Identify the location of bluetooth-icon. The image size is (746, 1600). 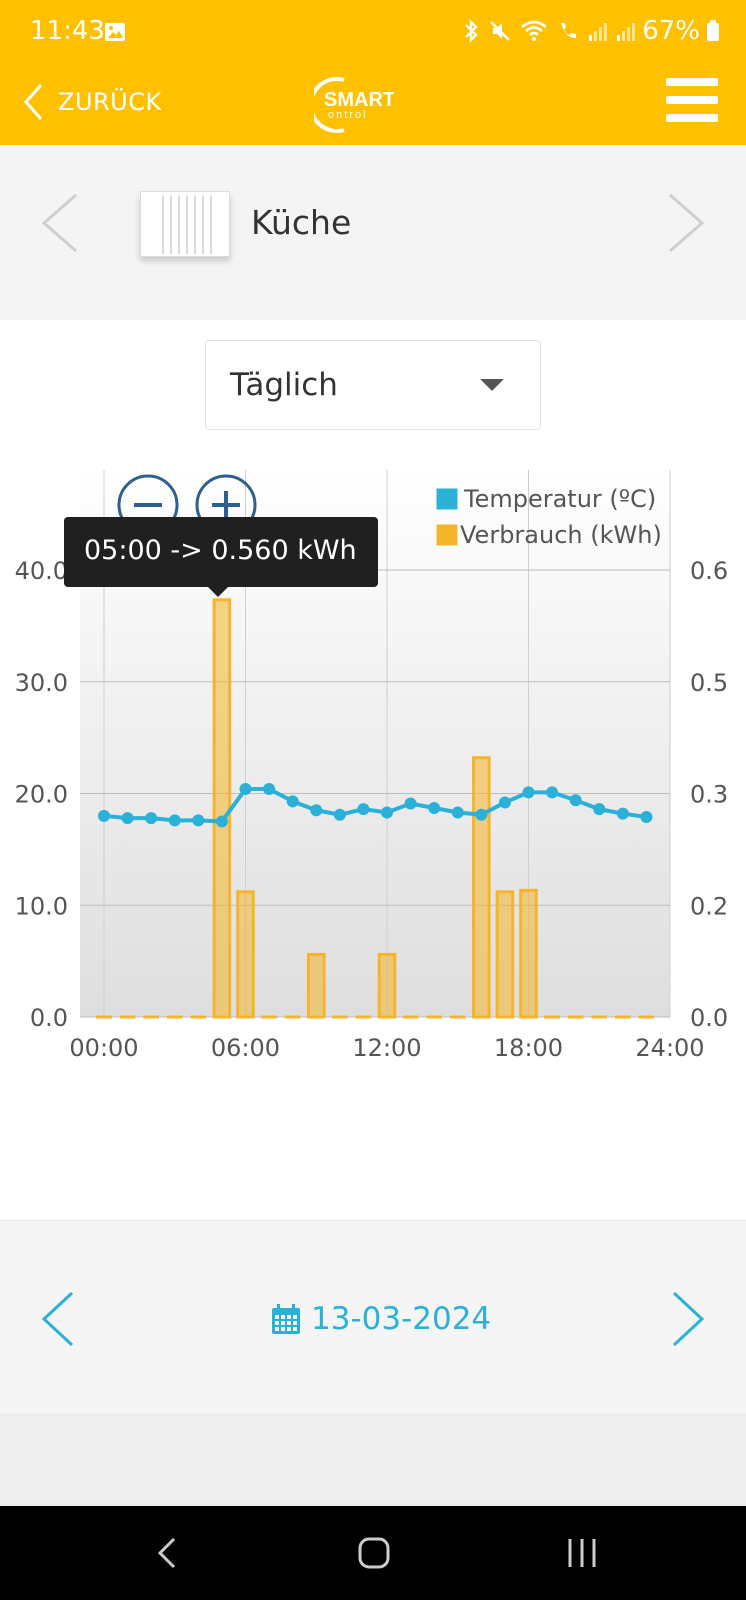
(471, 31).